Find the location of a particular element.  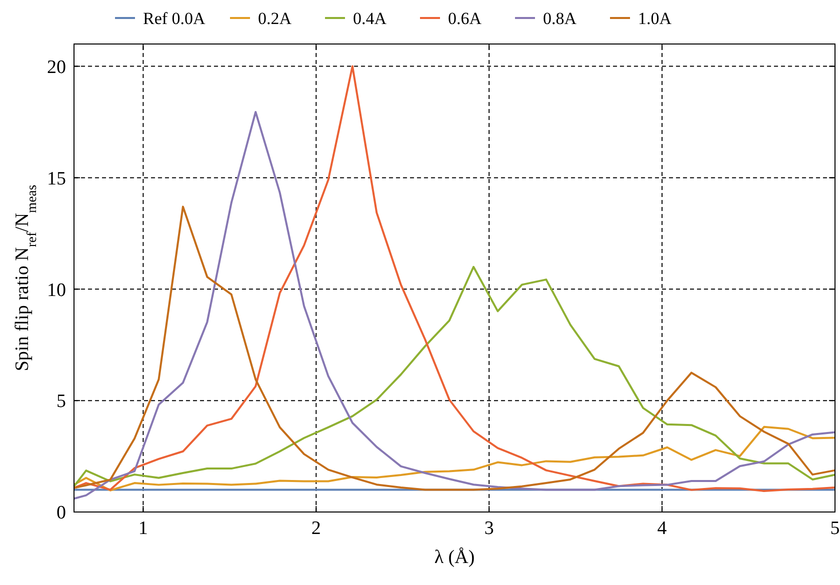

y-tick-label: 10 is located at coordinates (56, 290).